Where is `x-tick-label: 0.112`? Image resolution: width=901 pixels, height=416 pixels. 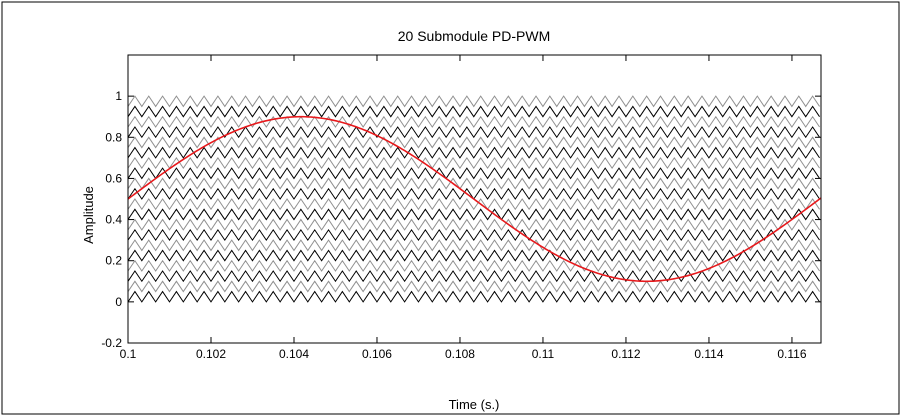 x-tick-label: 0.112 is located at coordinates (625, 354).